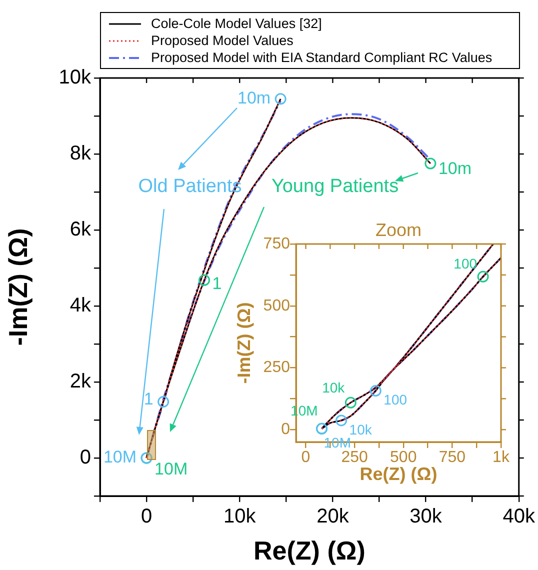 This screenshot has width=538, height=570. What do you see at coordinates (240, 517) in the screenshot?
I see `x-tick-label: 10k` at bounding box center [240, 517].